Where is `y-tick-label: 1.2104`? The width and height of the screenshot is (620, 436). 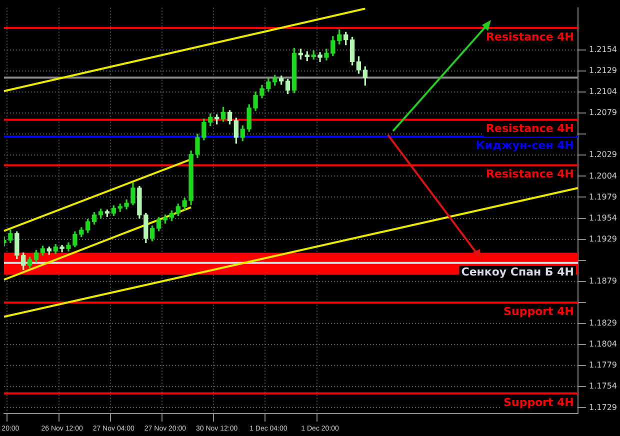 y-tick-label: 1.2104 is located at coordinates (603, 91).